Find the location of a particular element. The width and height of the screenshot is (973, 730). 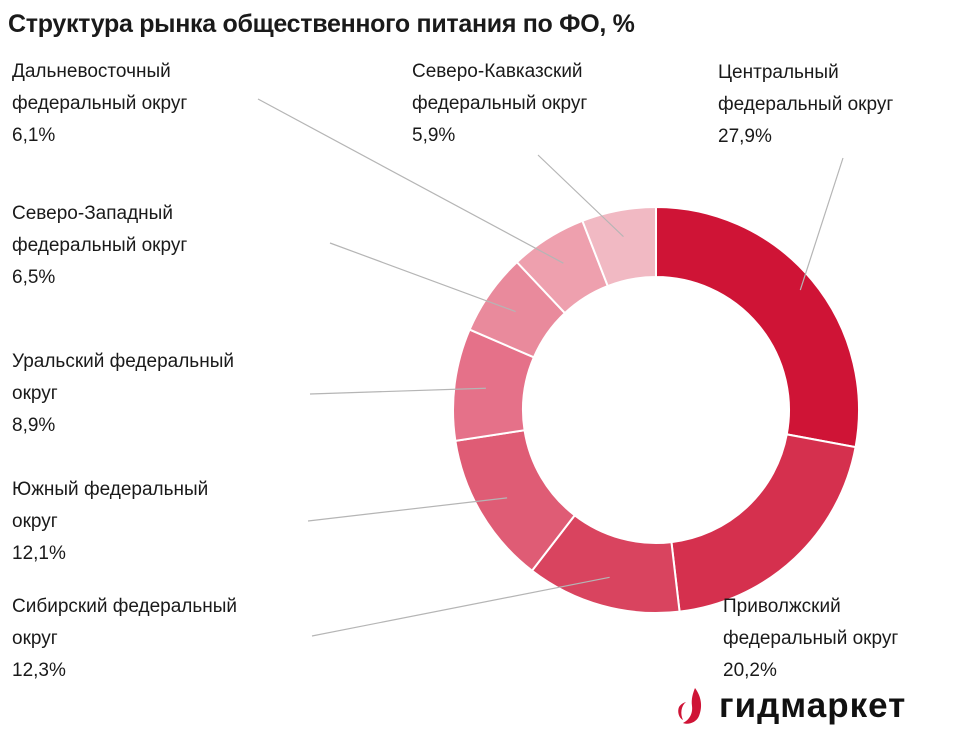

slice-value-label: 12,3% is located at coordinates (39, 670).